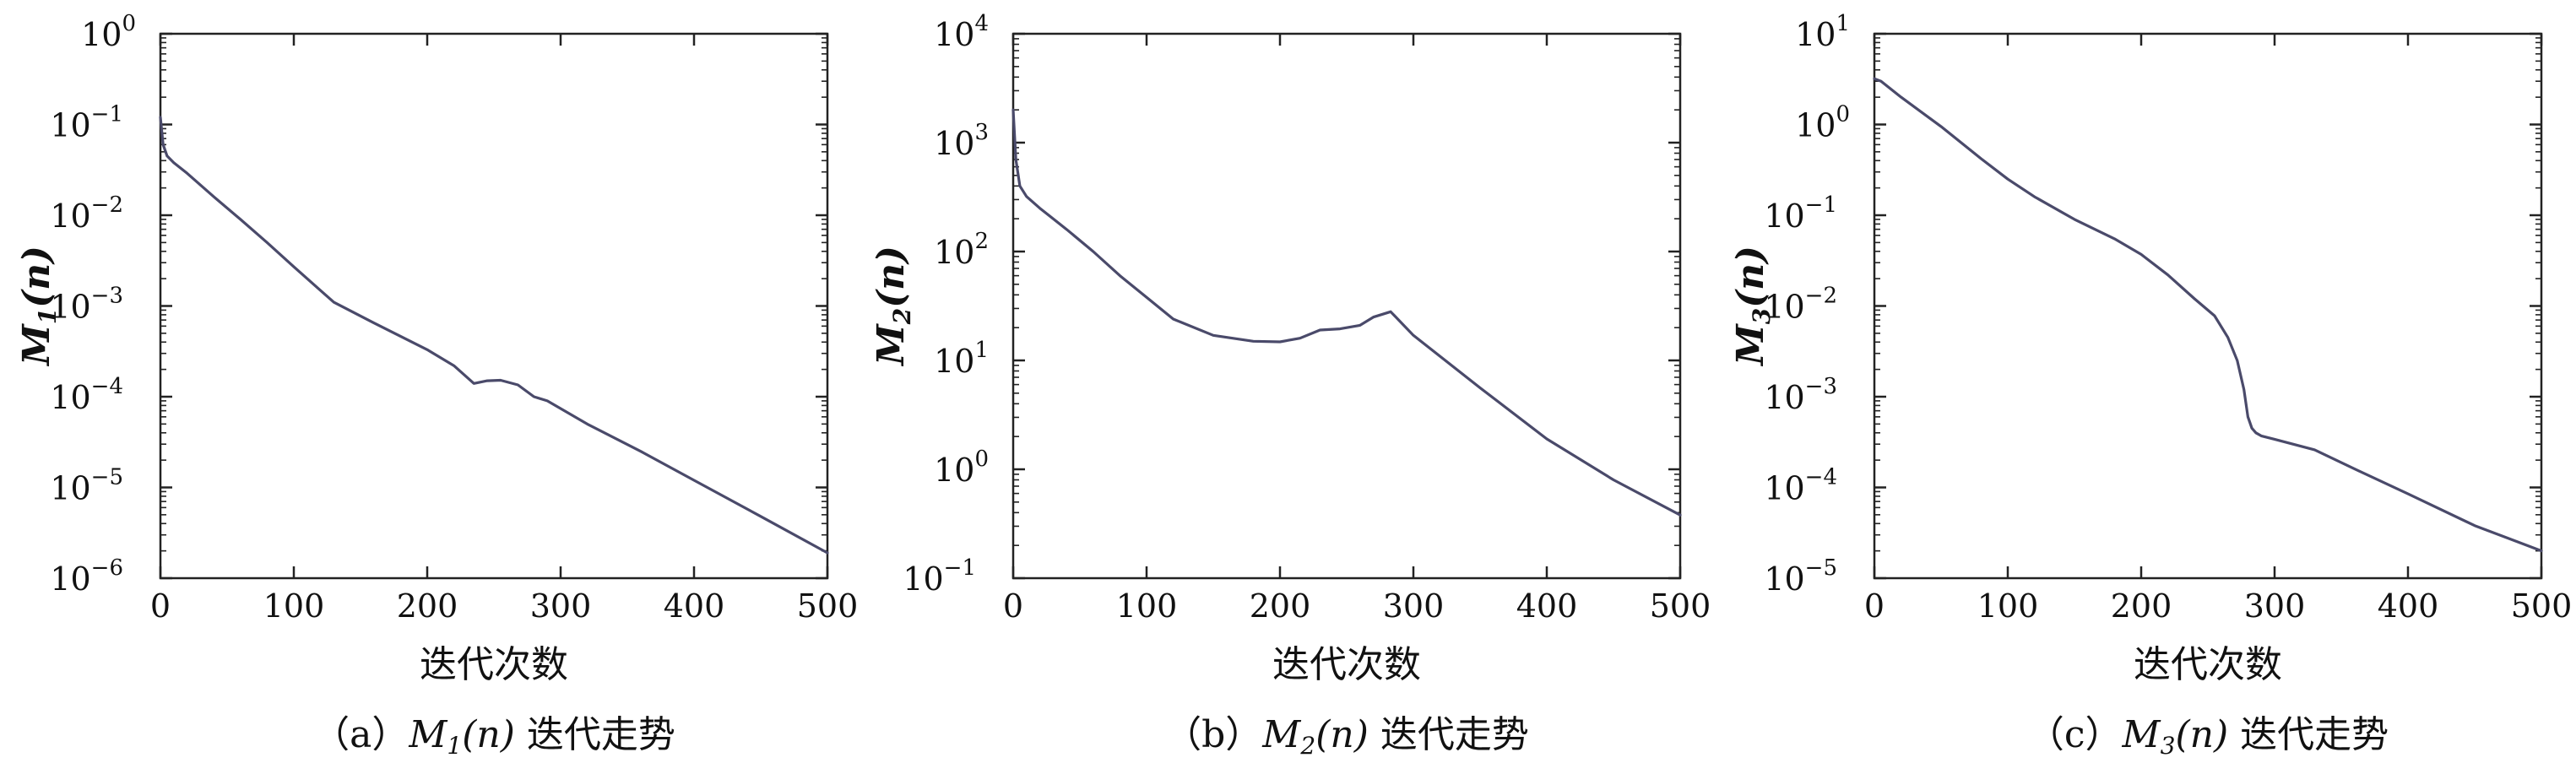  I want to click on y-tick-label: 10³, so click(961, 141).